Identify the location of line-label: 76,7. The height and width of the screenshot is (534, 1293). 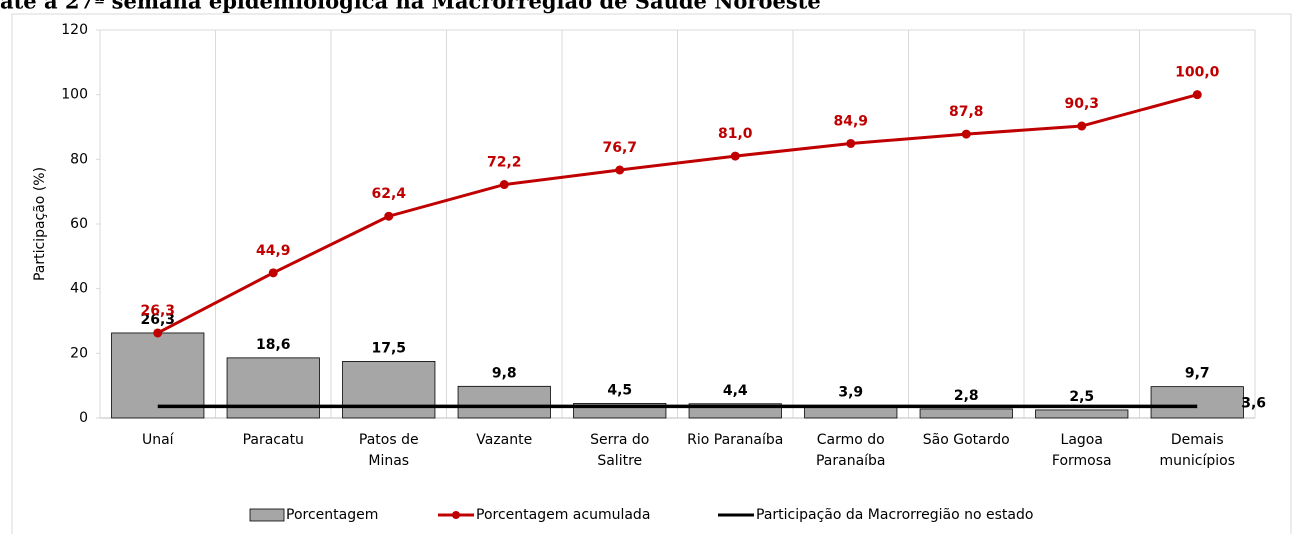
(619, 148).